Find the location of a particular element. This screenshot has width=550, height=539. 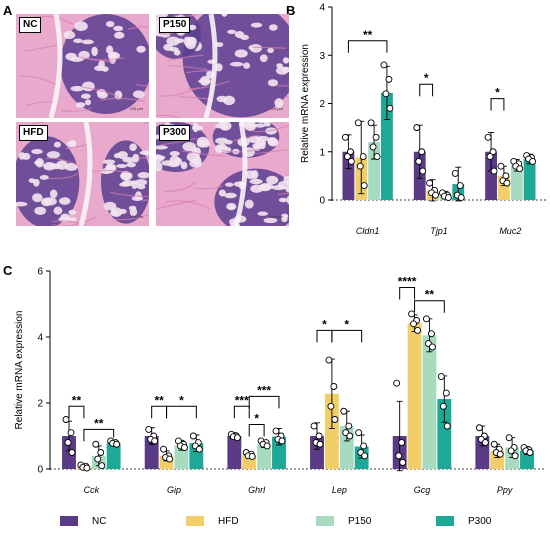

x-tick-label: Gcg is located at coordinates (422, 490).